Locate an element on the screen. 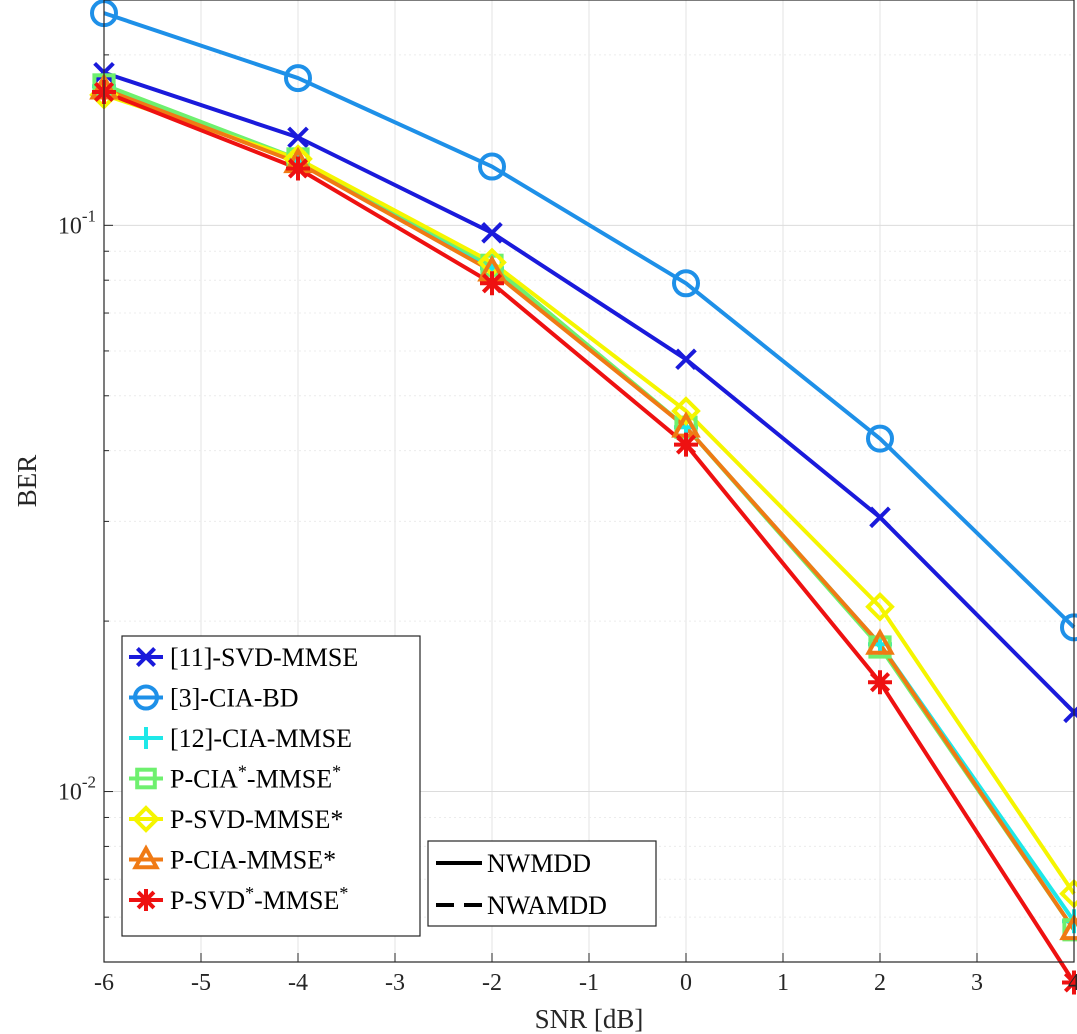 This screenshot has height=1034, width=1077. linestyle-label-0: NWMDD is located at coordinates (539, 863).